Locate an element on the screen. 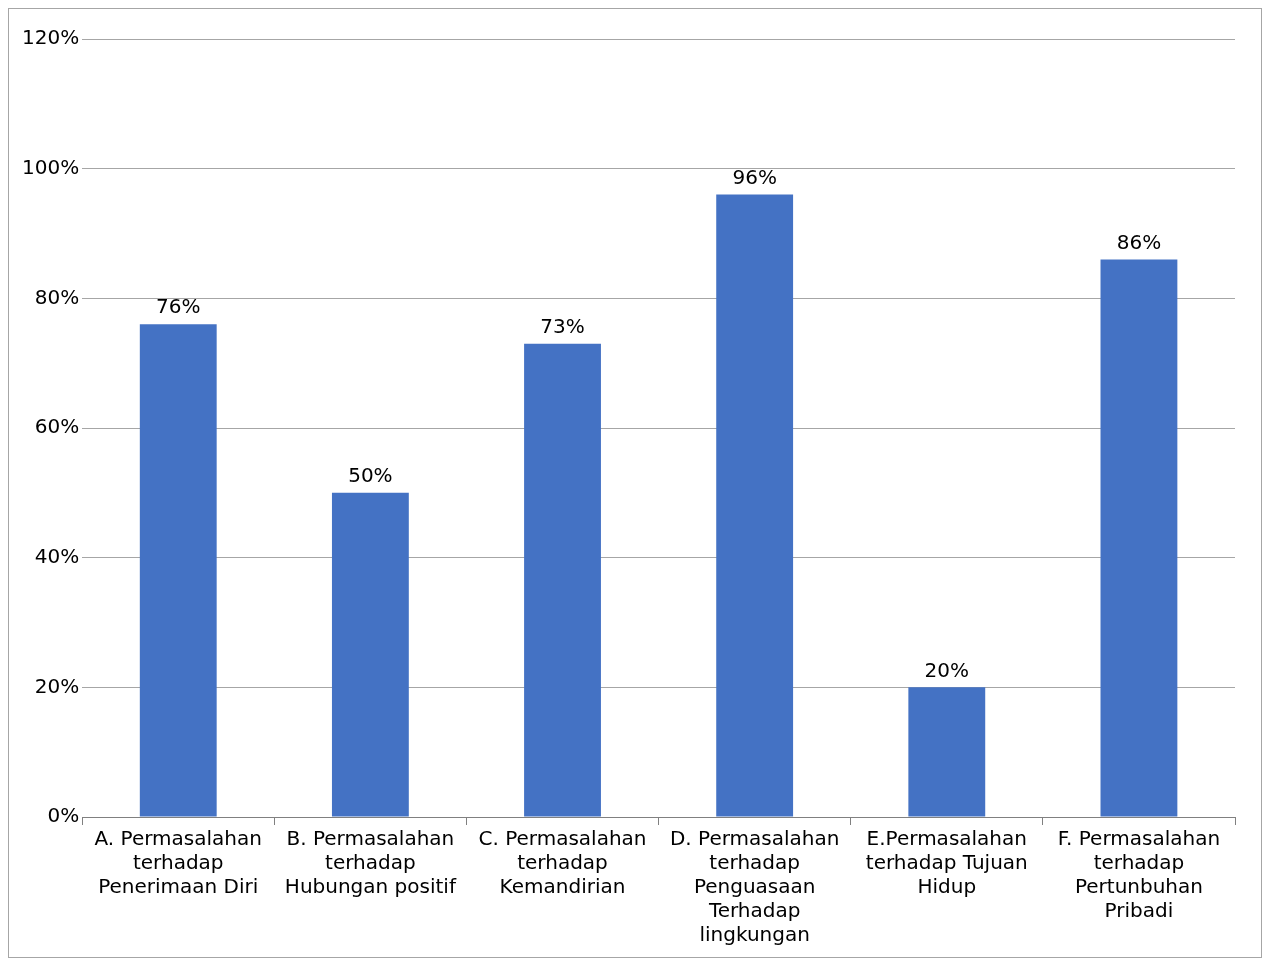 The height and width of the screenshot is (964, 1268). x-tick-label: E.Permasalahan terhadap Tujuan Hidup is located at coordinates (946, 862).